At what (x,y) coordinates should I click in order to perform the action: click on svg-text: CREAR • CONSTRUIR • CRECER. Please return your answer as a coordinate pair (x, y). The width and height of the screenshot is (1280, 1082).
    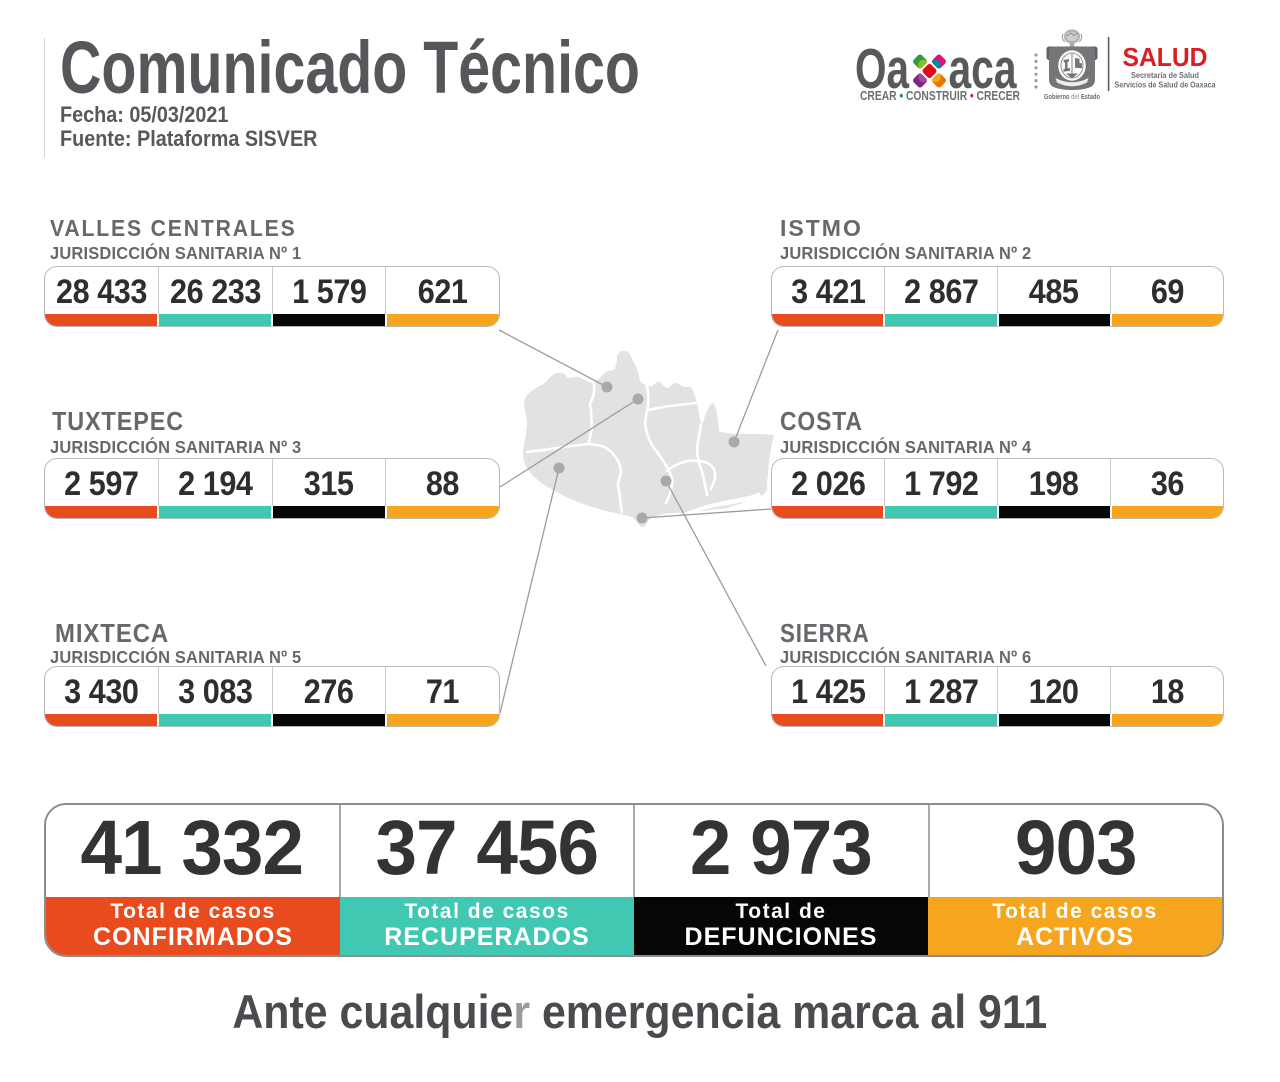
    Looking at the image, I should click on (940, 96).